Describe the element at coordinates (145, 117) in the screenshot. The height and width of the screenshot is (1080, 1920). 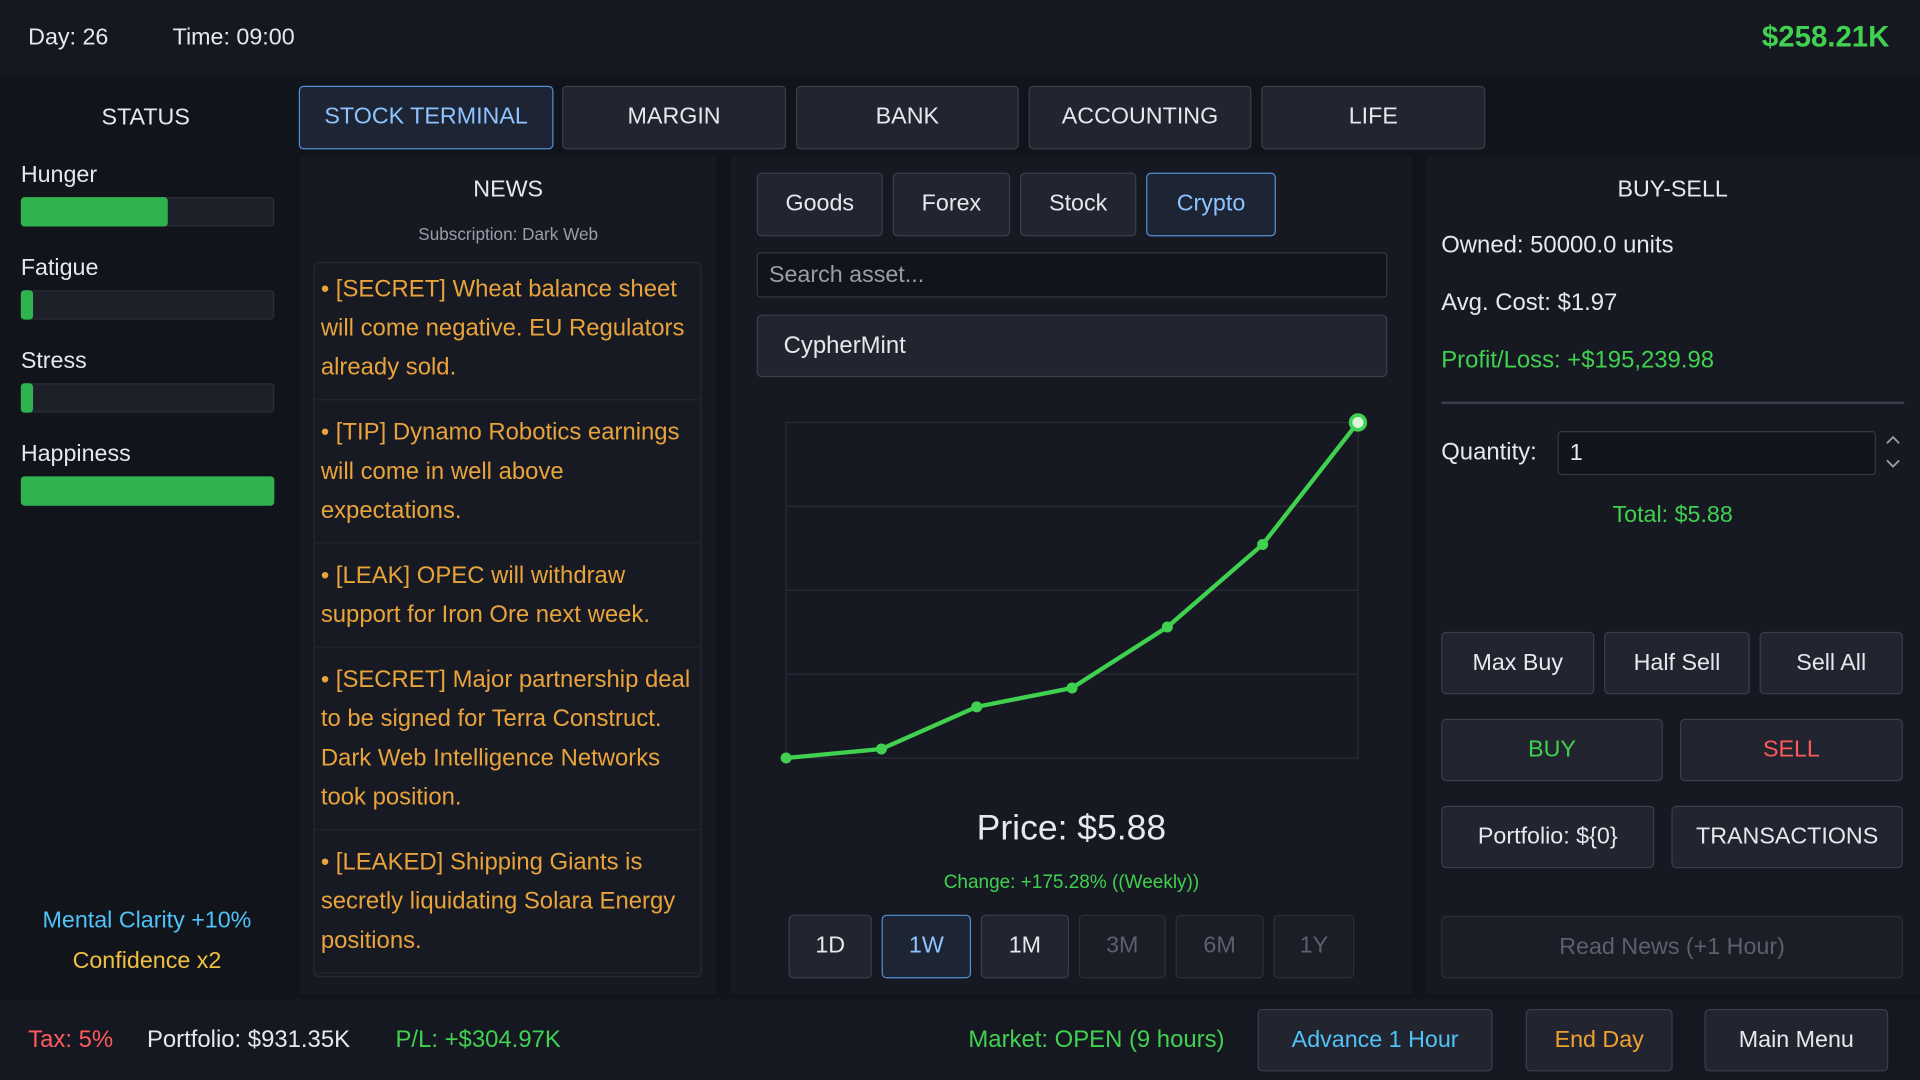
I see `status-title: STATUS` at that location.